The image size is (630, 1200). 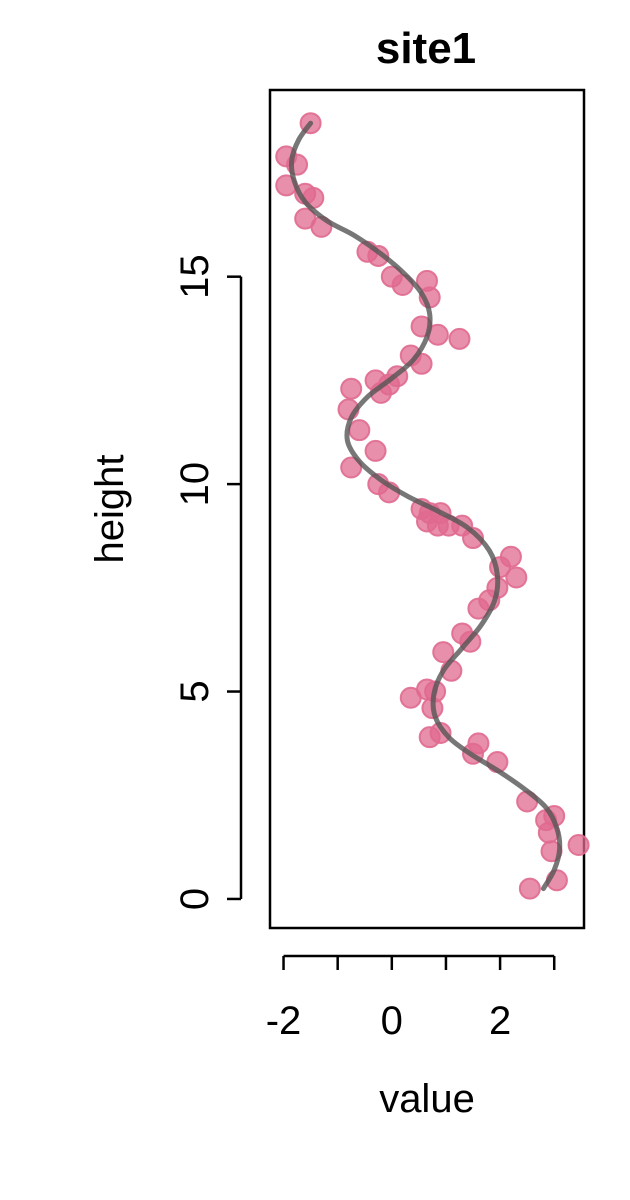 I want to click on x-axis-label: value, so click(x=427, y=1099).